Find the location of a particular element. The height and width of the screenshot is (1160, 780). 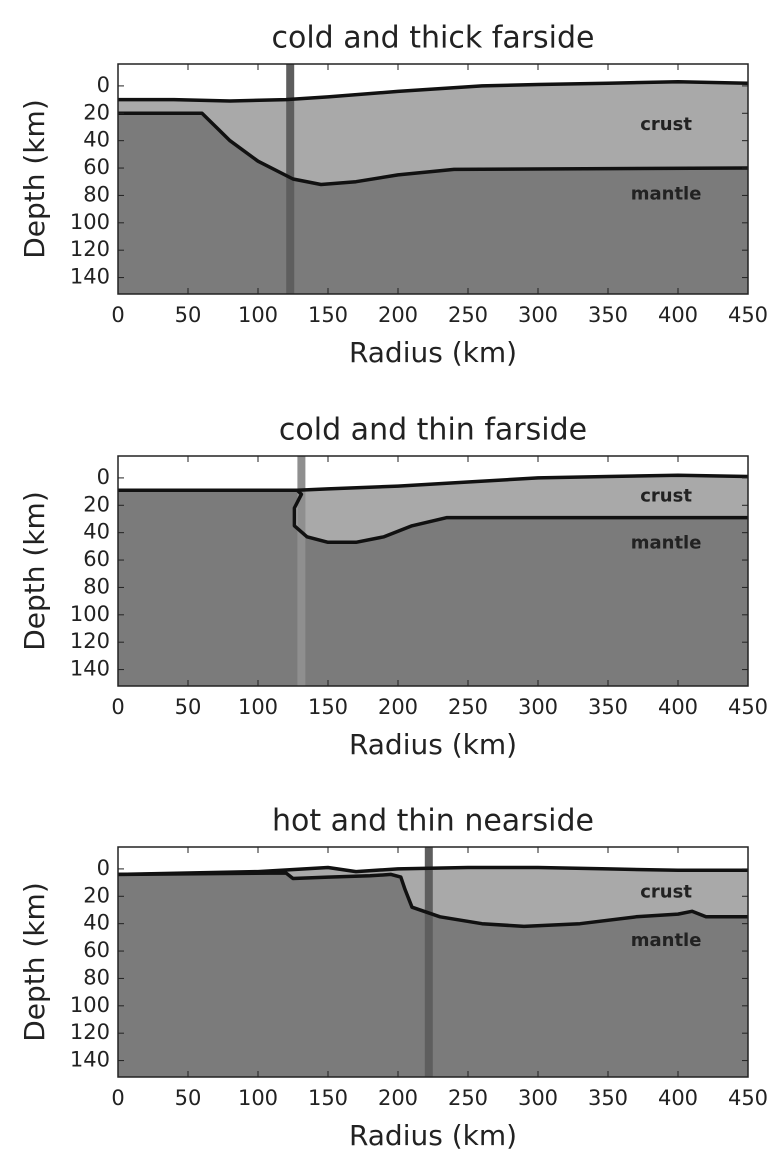

chart-title: cold and thick farside is located at coordinates (433, 38).